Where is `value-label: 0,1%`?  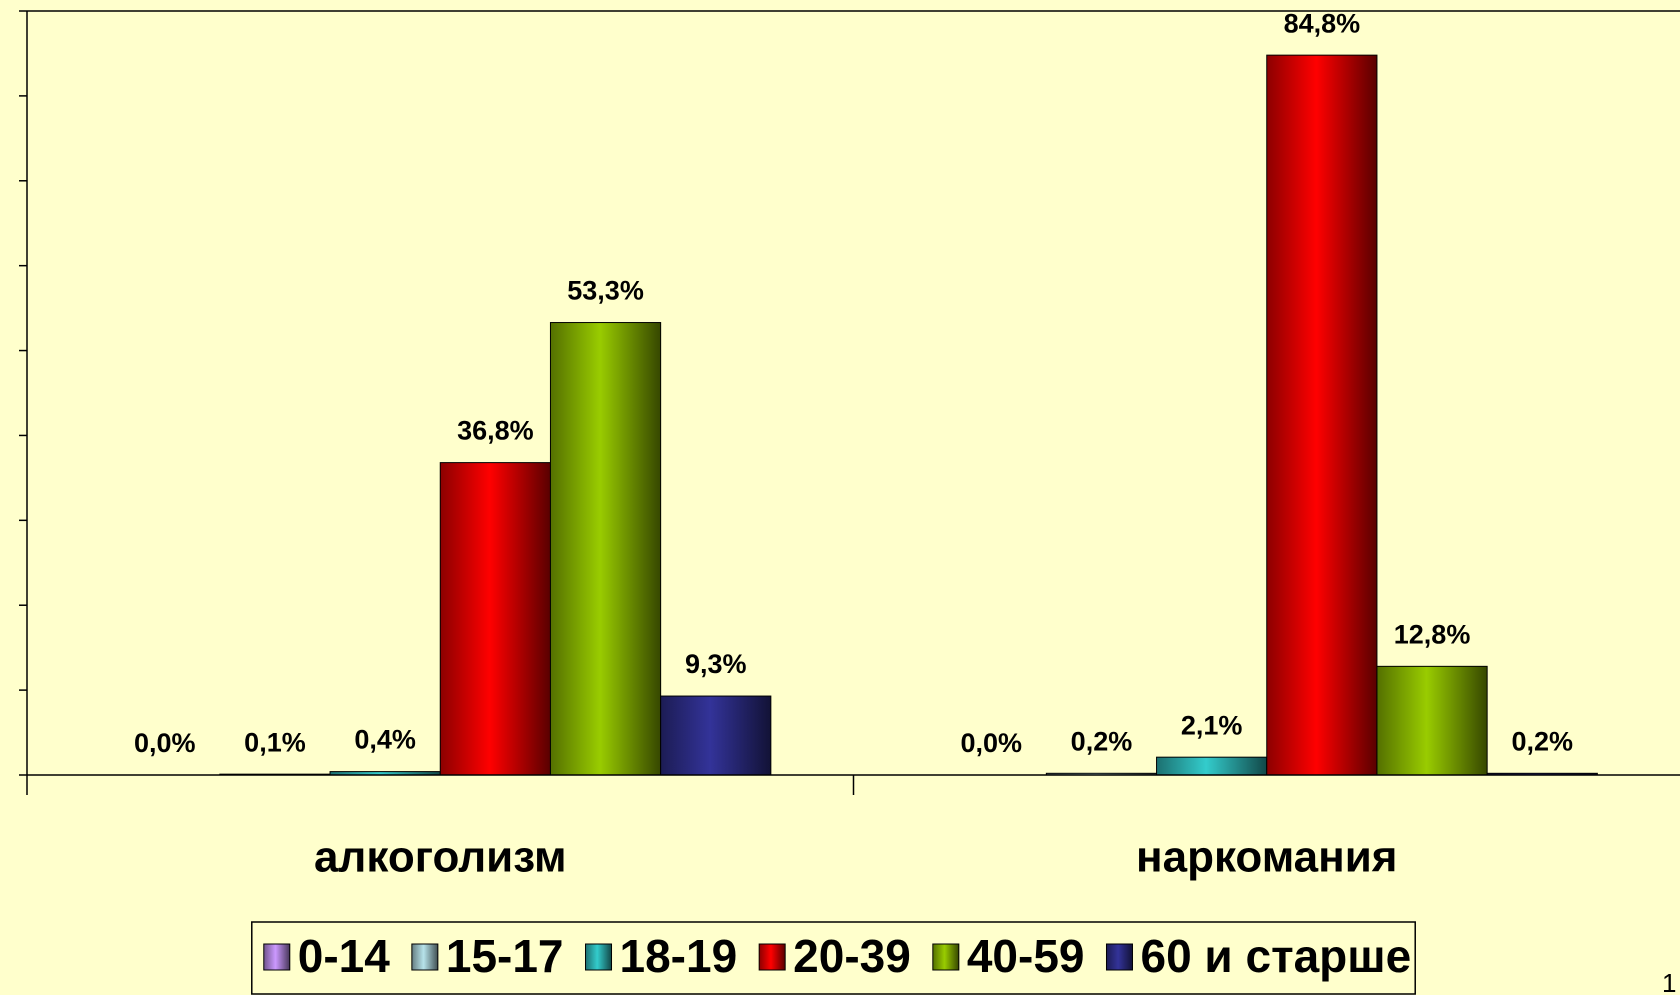 value-label: 0,1% is located at coordinates (275, 742).